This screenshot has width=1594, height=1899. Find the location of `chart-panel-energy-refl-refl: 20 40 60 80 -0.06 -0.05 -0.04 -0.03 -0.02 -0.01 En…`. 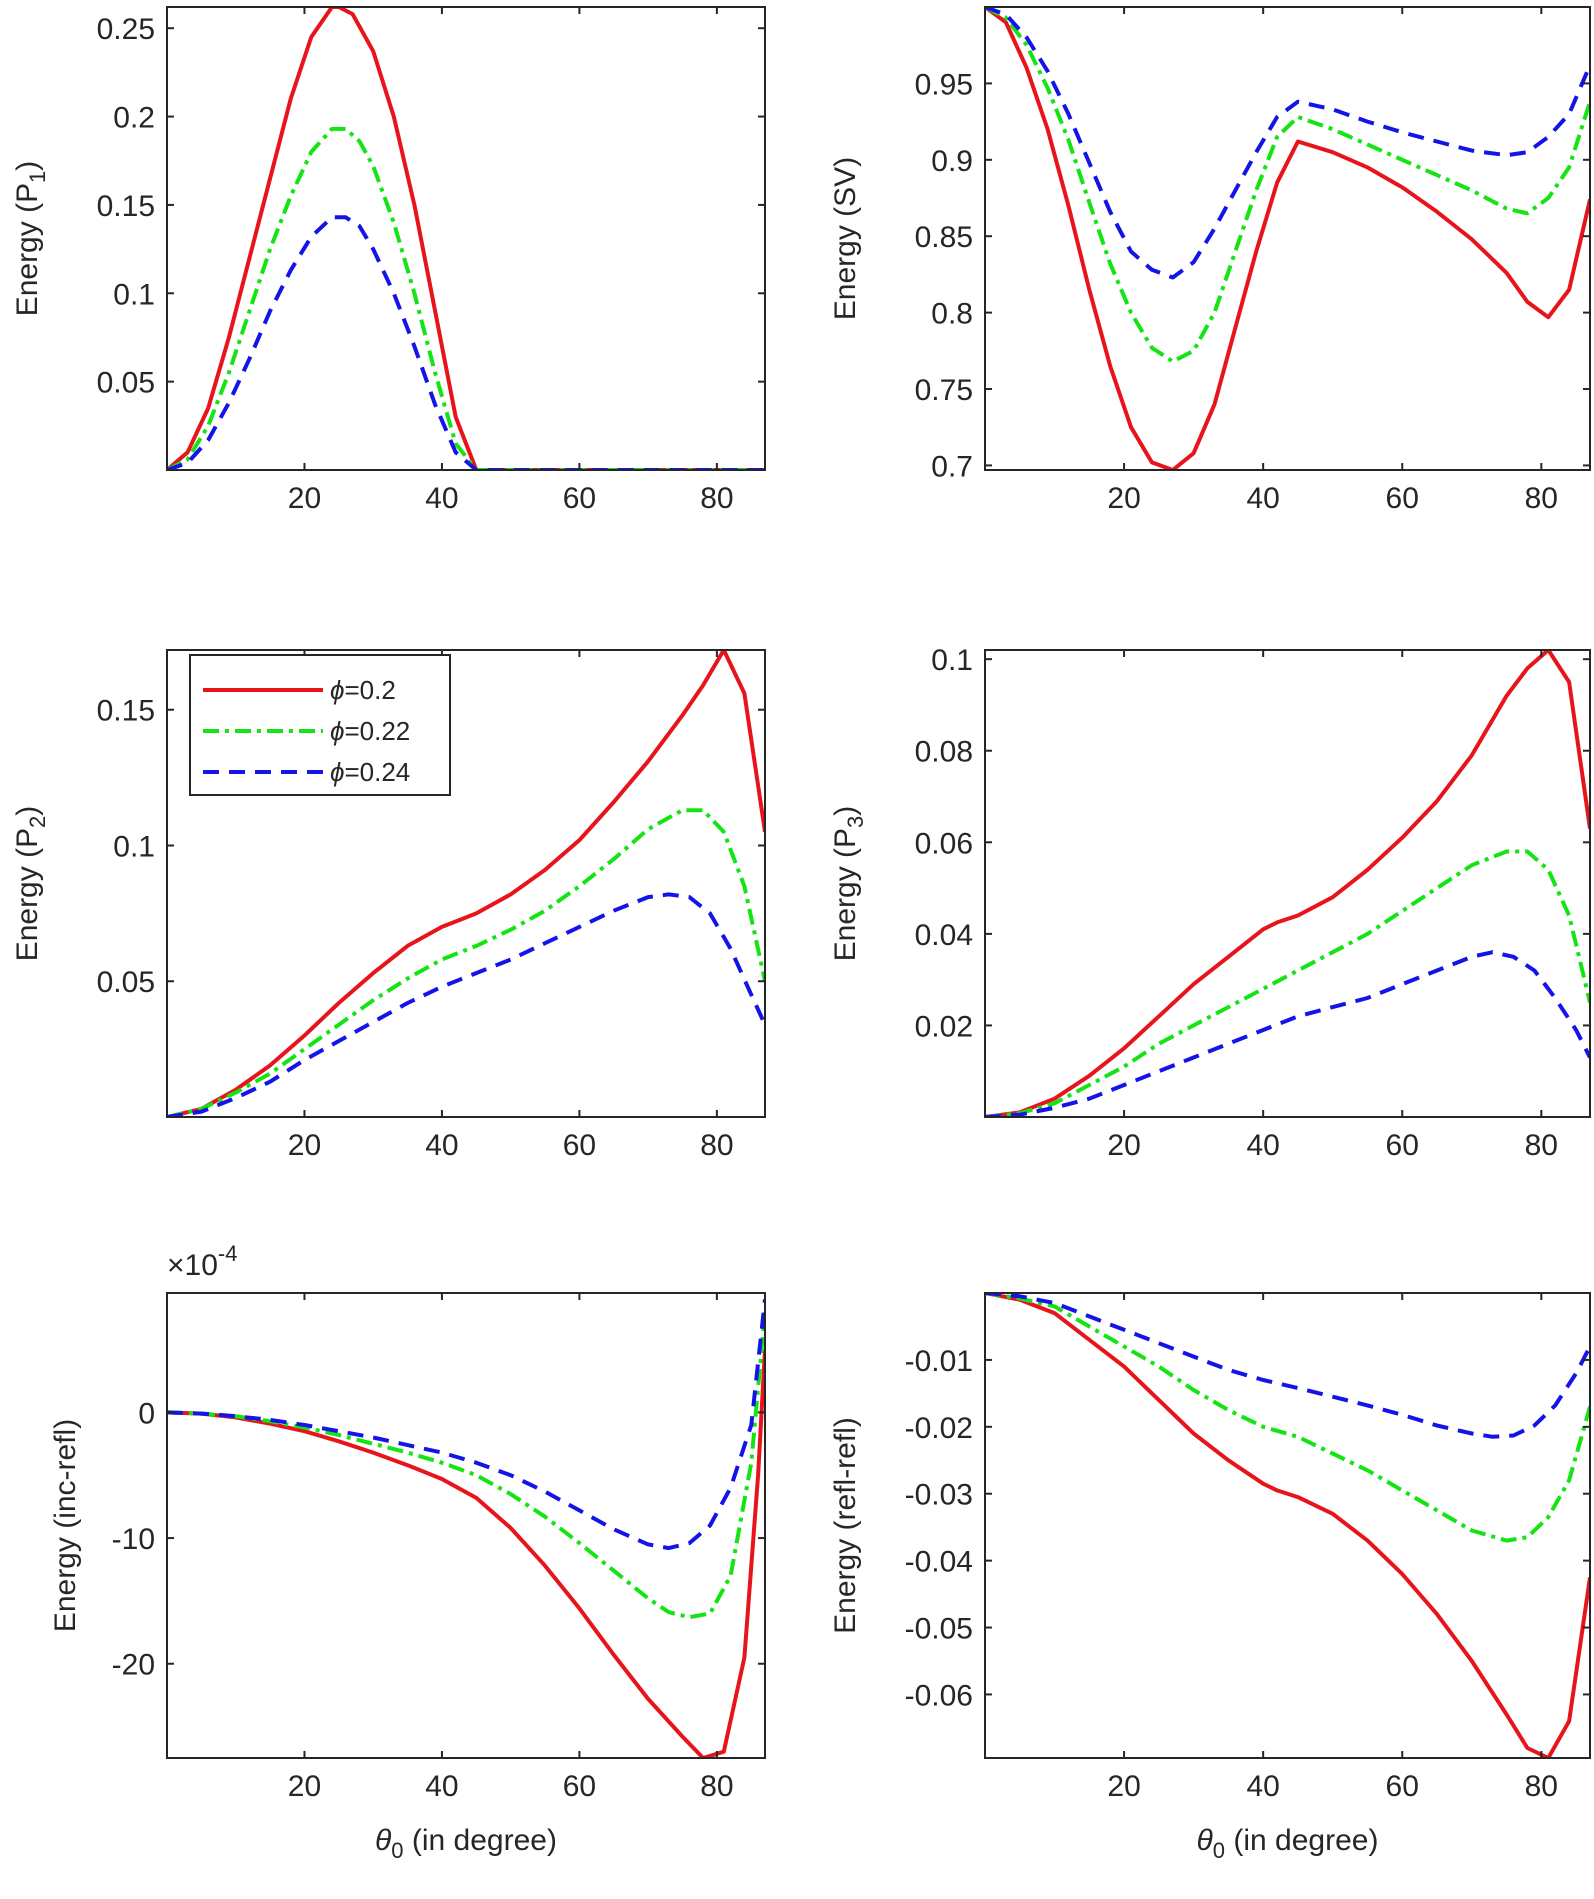

chart-panel-energy-refl-refl: 20 40 60 80 -0.06 -0.05 -0.04 -0.03 -0.02 -0.01 En… is located at coordinates (1210, 1577).